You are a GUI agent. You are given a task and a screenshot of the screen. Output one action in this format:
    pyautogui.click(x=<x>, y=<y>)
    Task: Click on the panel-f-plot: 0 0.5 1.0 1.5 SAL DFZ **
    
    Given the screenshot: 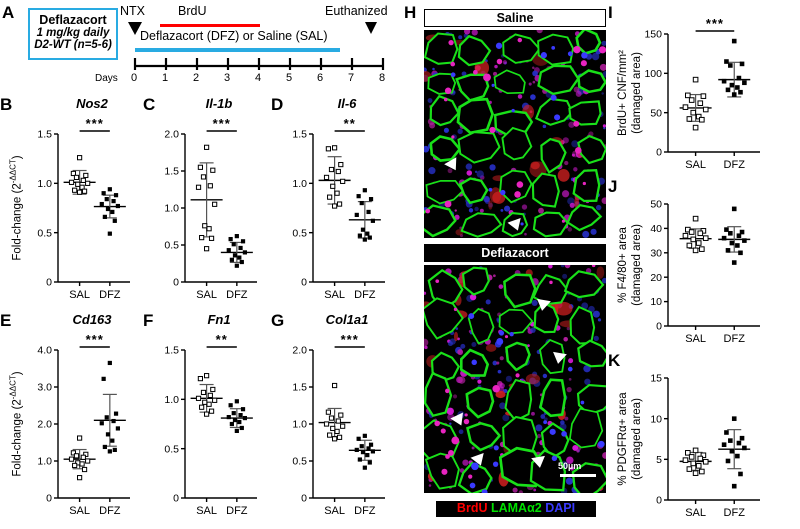 What is the action you would take?
    pyautogui.click(x=210, y=424)
    